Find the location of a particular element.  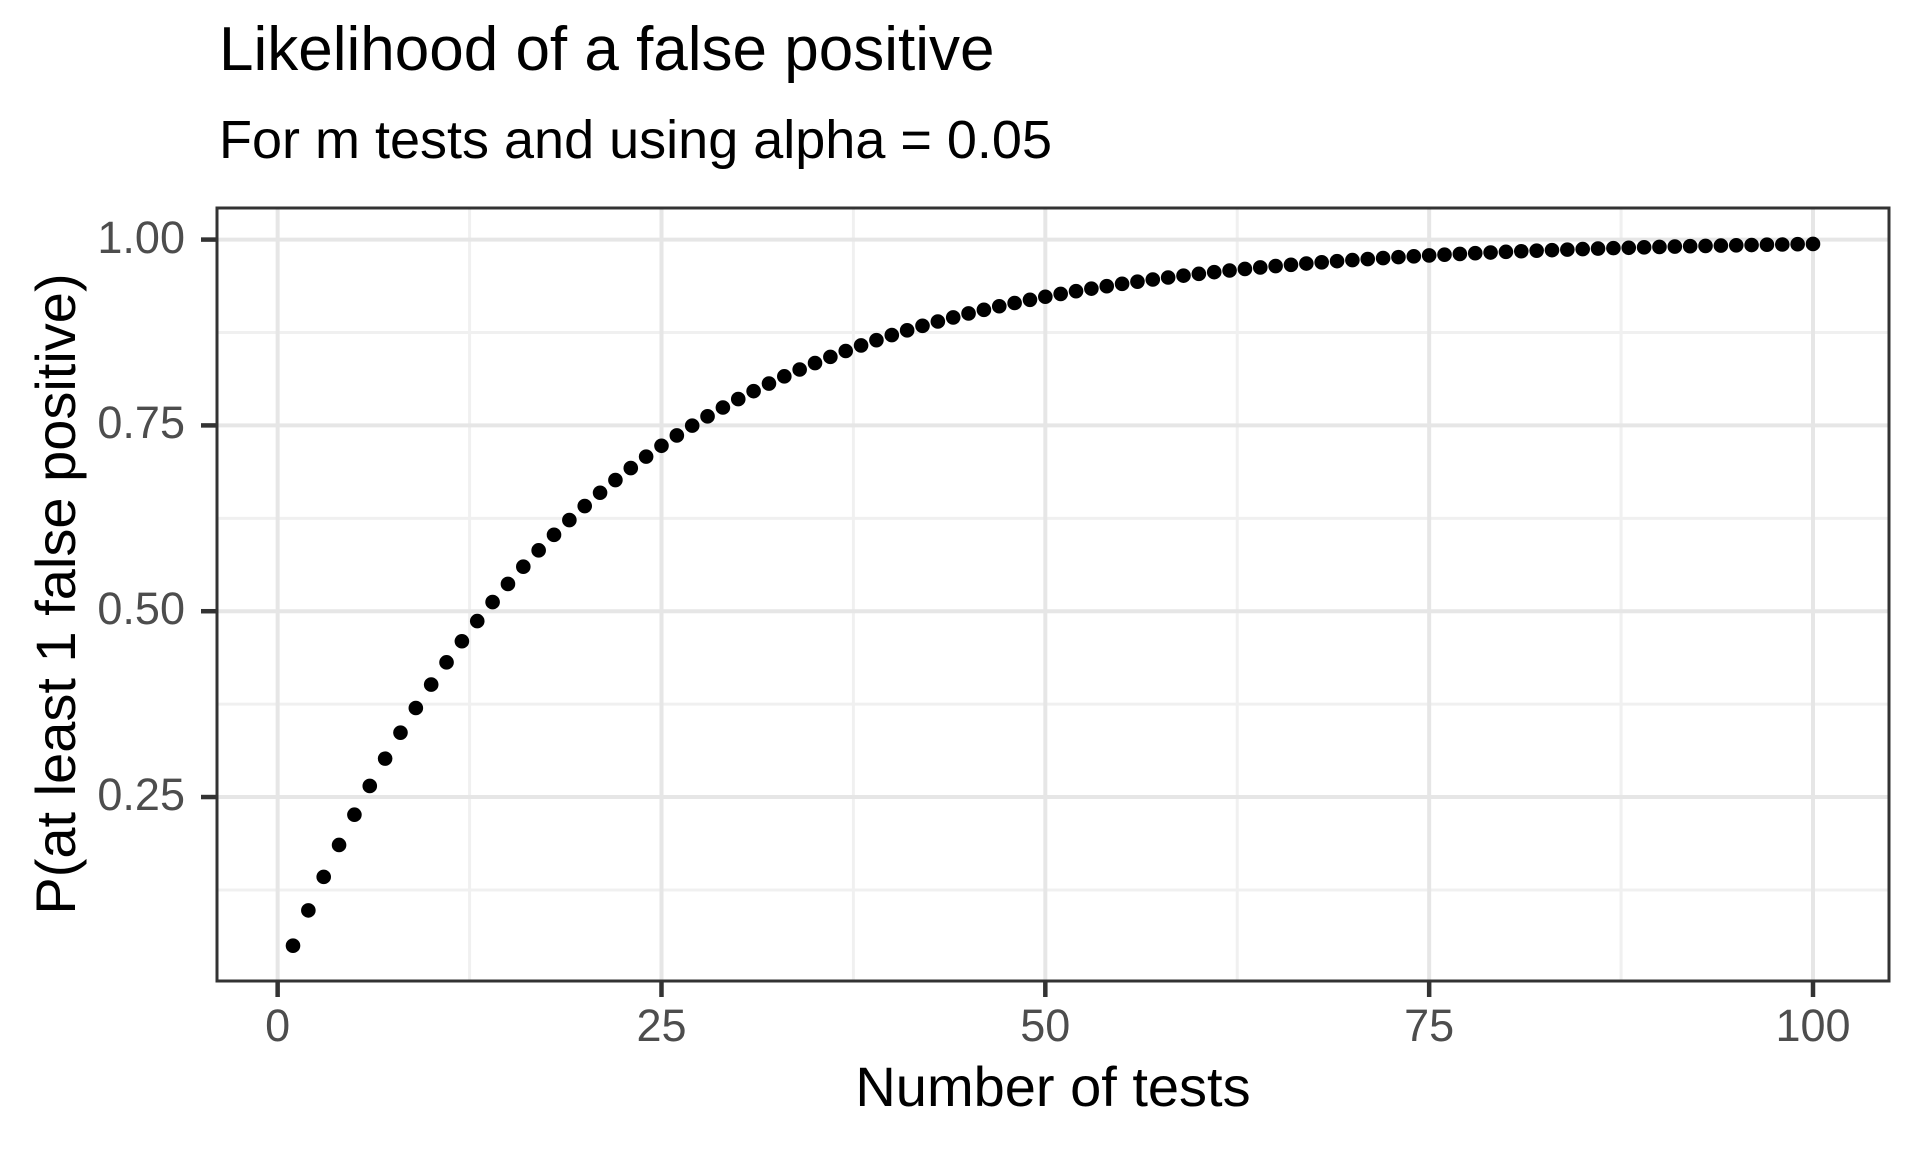

chart-subtitle: For m tests and using alpha = 0.05 is located at coordinates (635, 140).